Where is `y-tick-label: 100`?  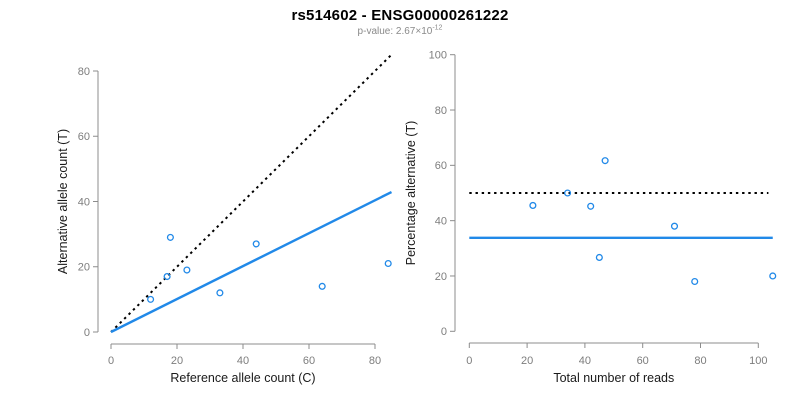 y-tick-label: 100 is located at coordinates (438, 56).